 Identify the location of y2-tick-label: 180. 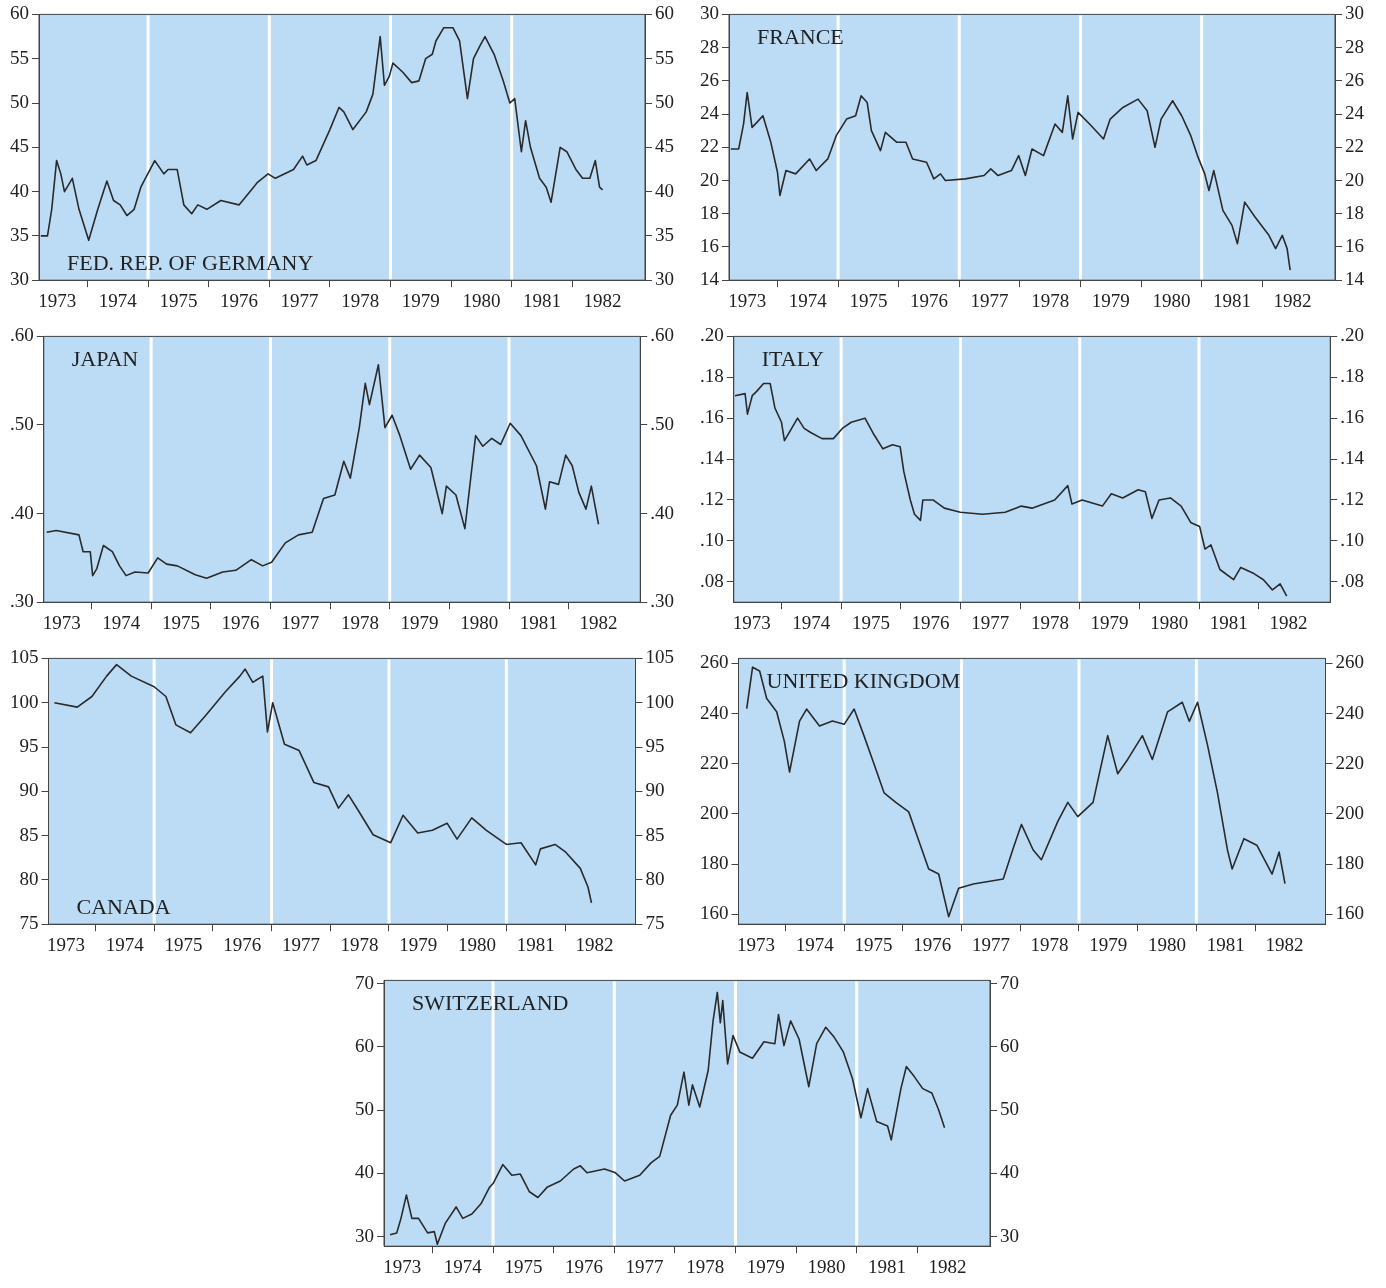
(1349, 862).